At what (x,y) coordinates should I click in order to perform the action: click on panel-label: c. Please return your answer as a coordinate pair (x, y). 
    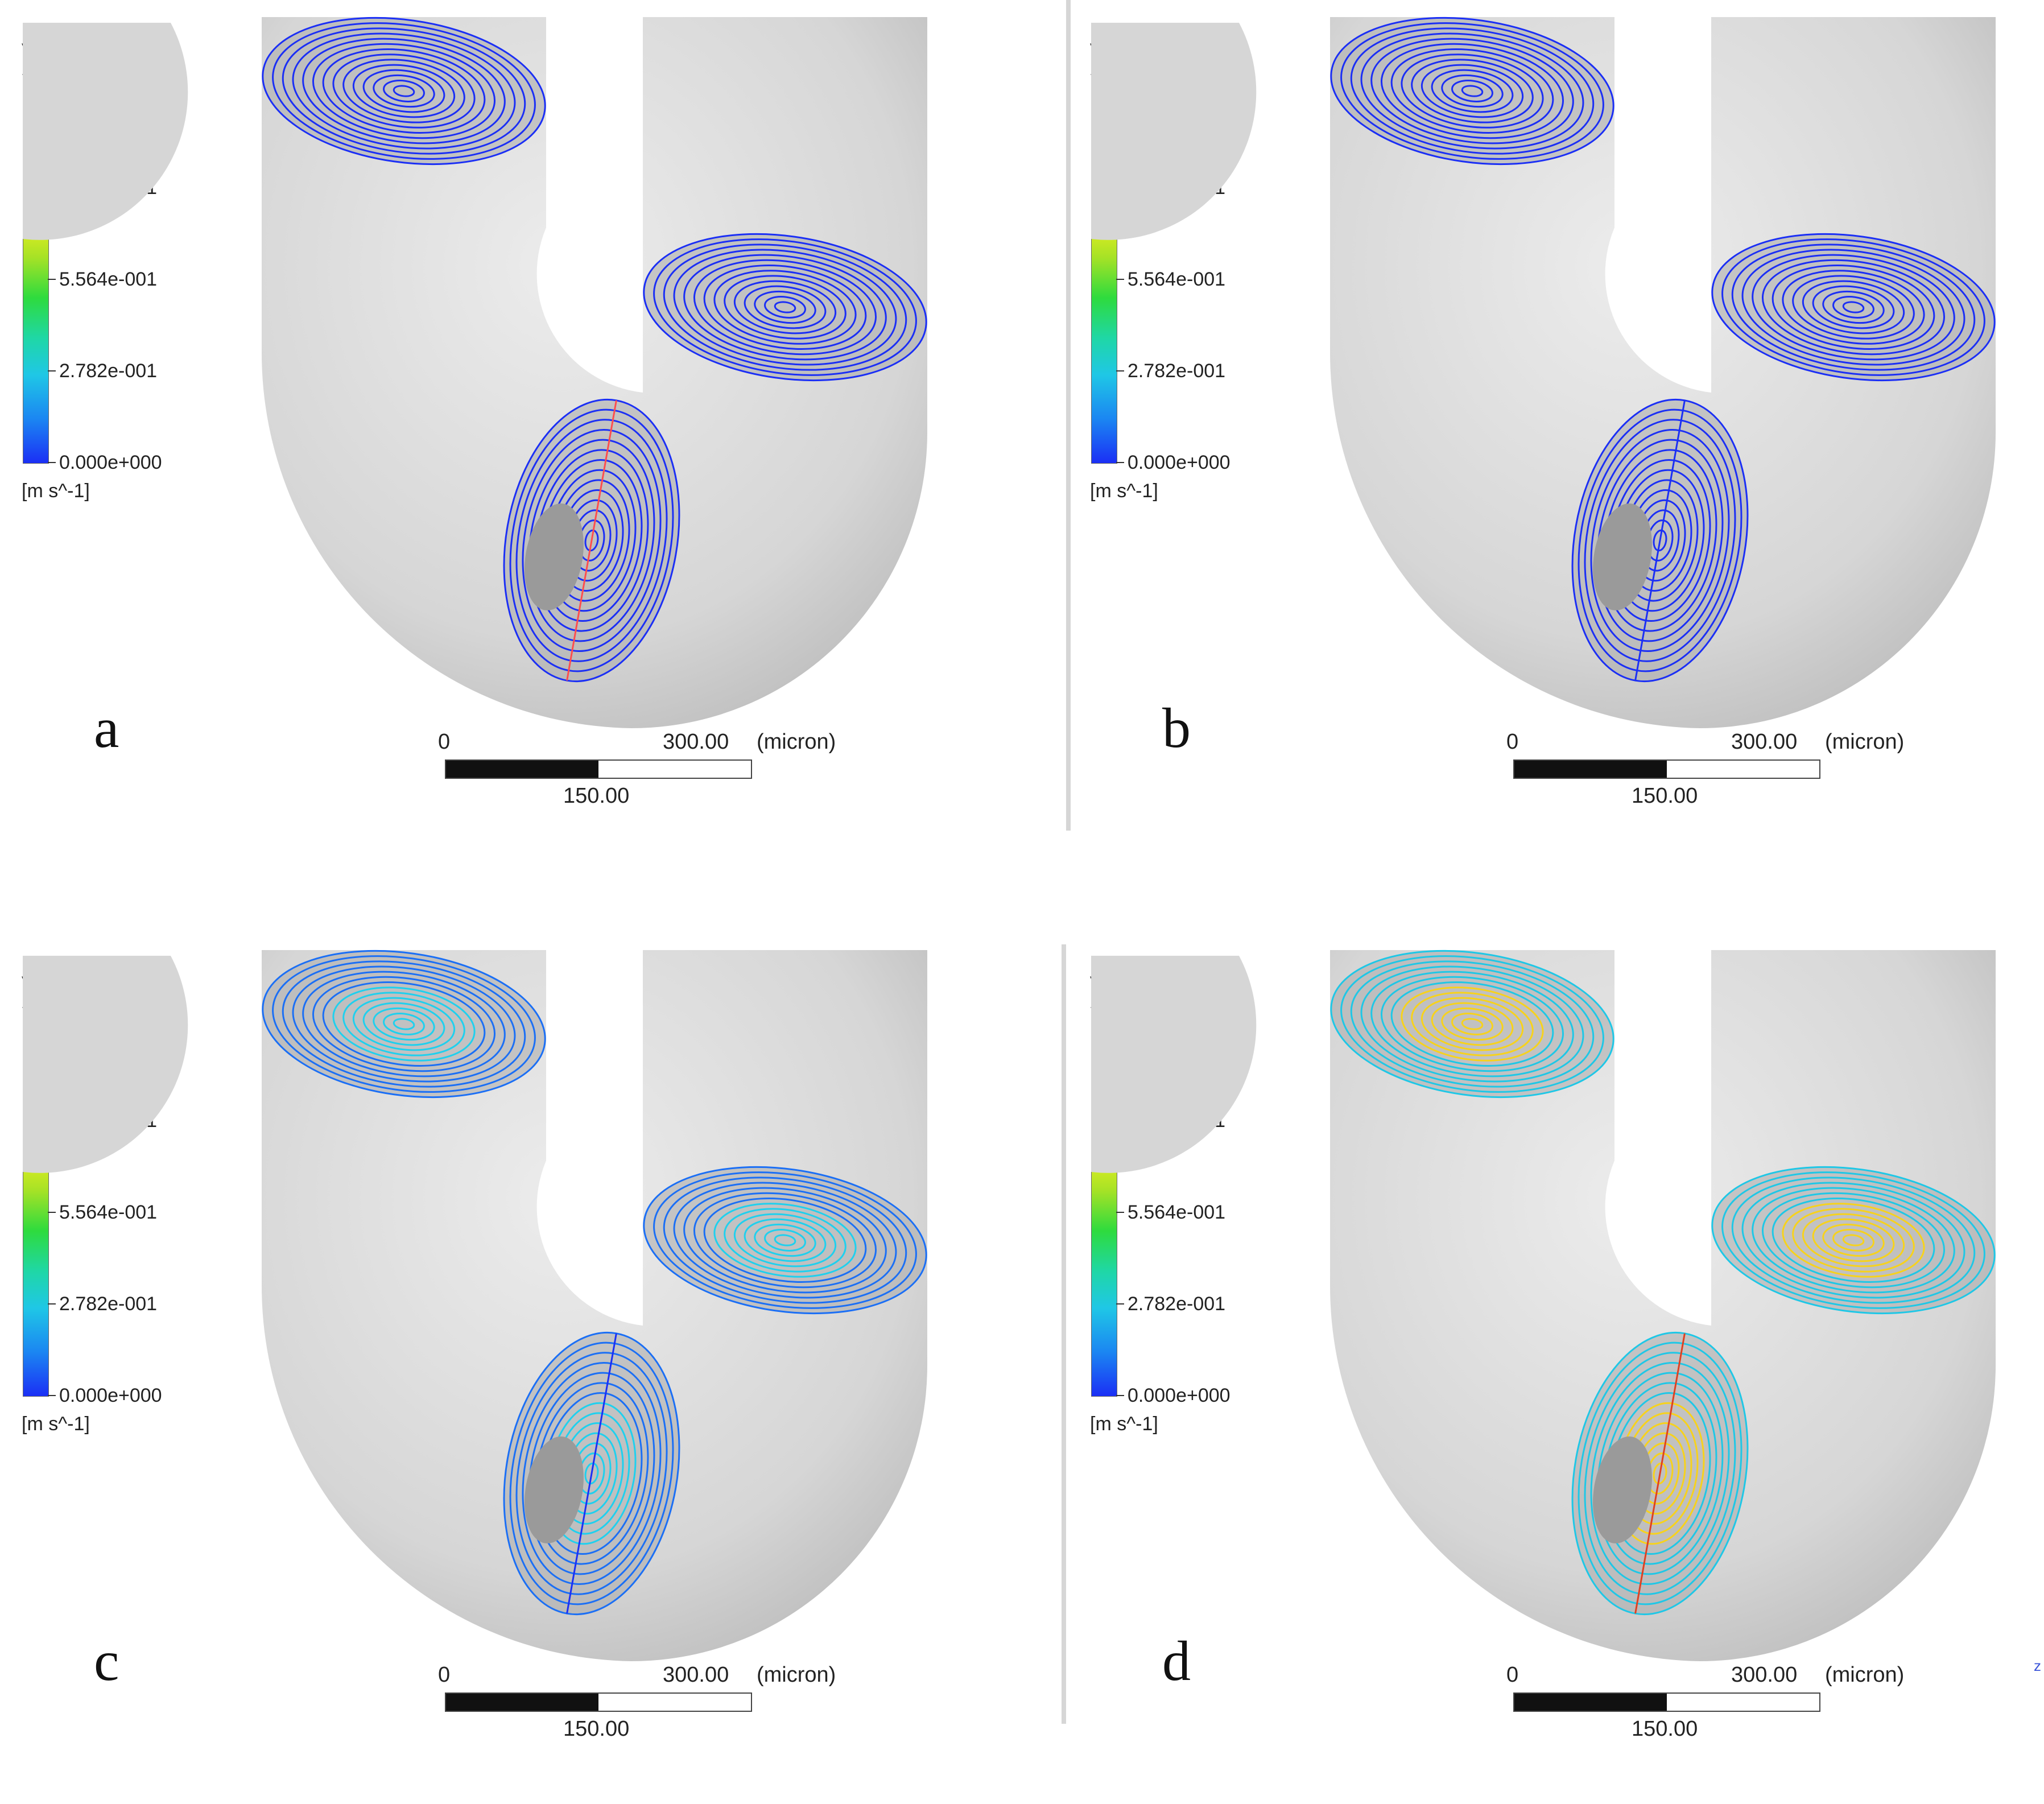
    Looking at the image, I should click on (106, 1660).